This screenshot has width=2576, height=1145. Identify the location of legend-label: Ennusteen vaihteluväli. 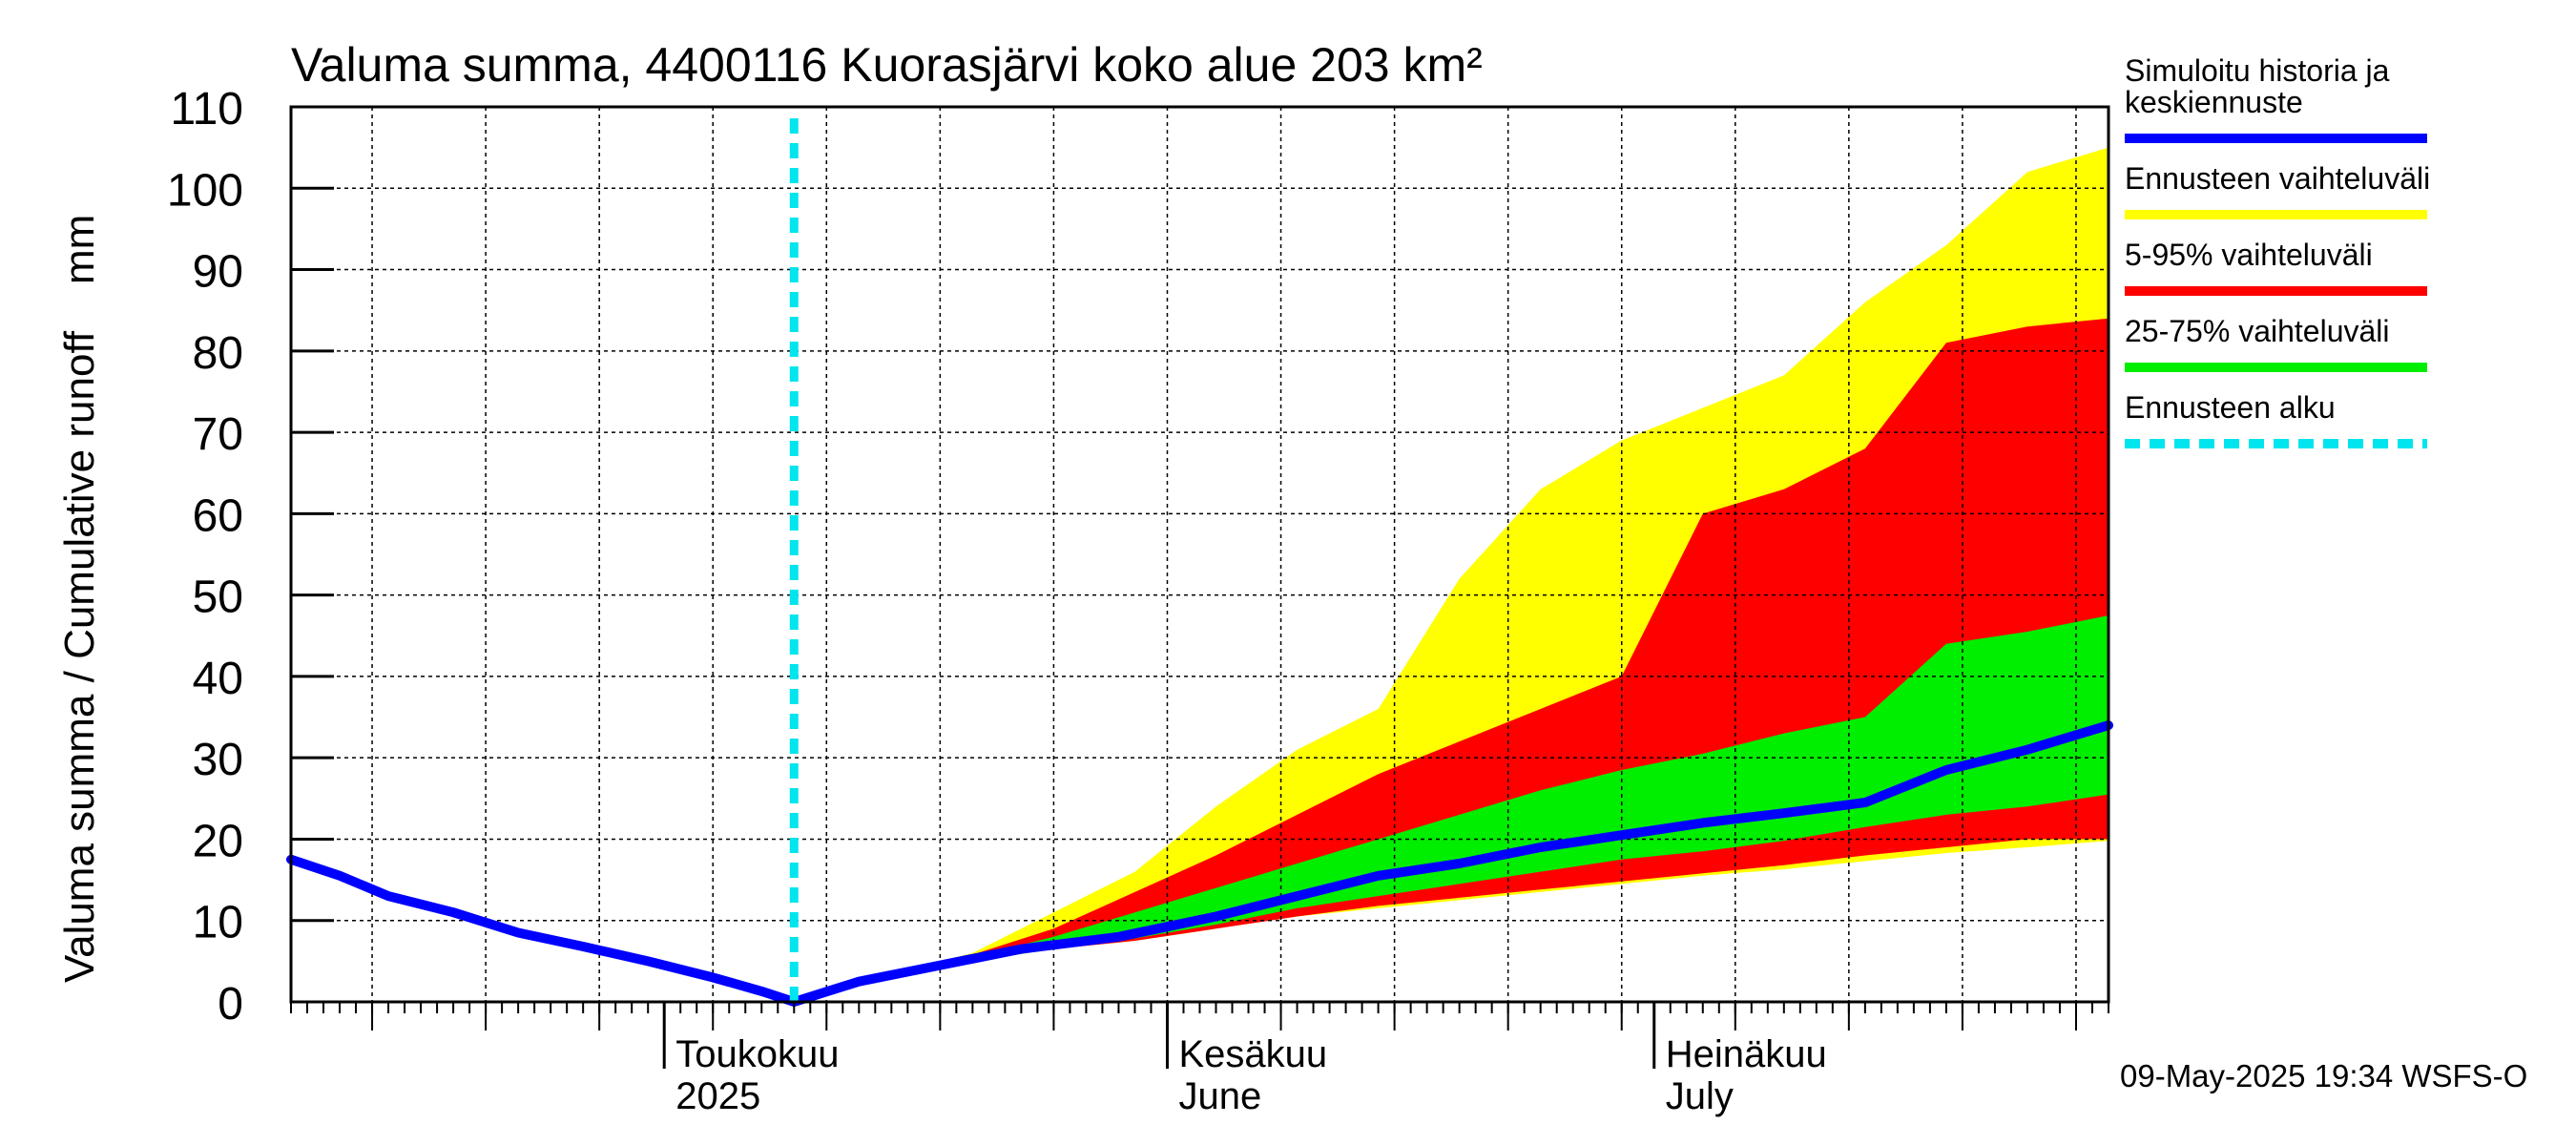
(2277, 179).